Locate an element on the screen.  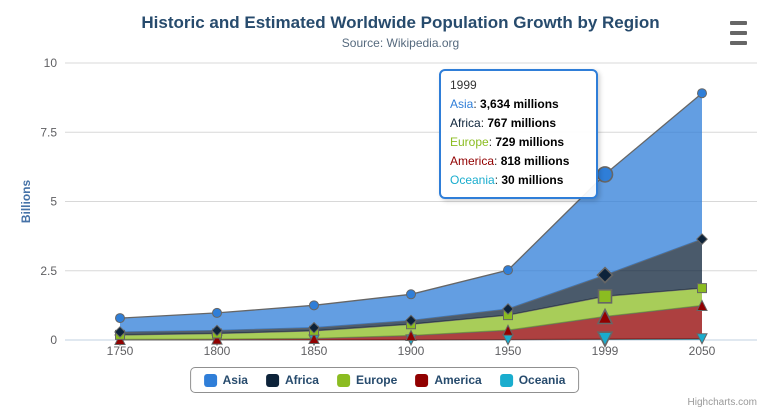
tooltip-row-europe: Europe: 729 millions is located at coordinates (507, 142).